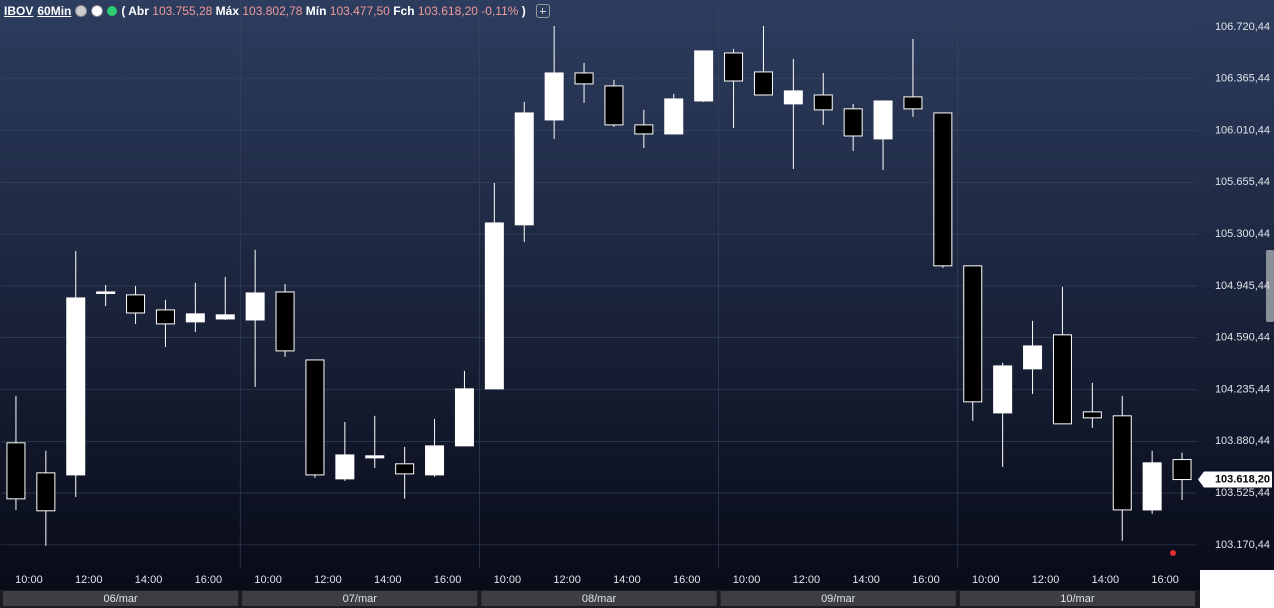 This screenshot has width=1274, height=608. I want to click on y-tick-label: 105.300,44, so click(1242, 234).